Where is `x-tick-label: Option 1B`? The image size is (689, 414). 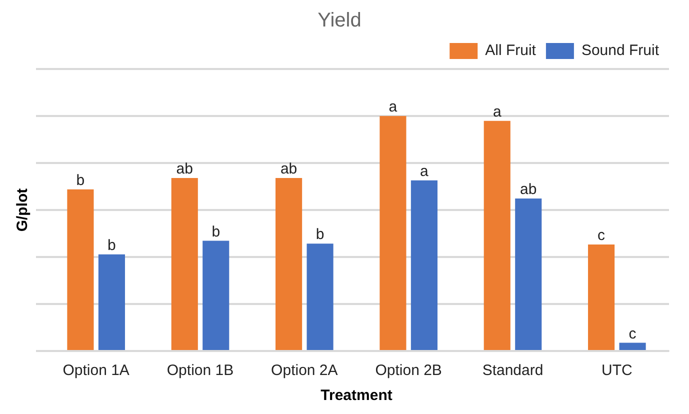 x-tick-label: Option 1B is located at coordinates (200, 371).